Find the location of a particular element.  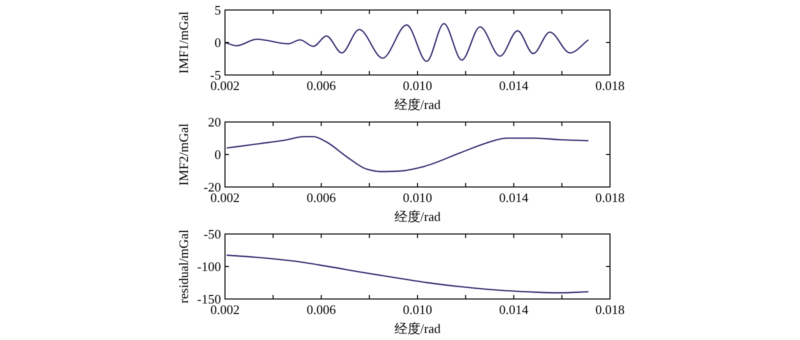

y-tick-label: 5 is located at coordinates (217, 10).